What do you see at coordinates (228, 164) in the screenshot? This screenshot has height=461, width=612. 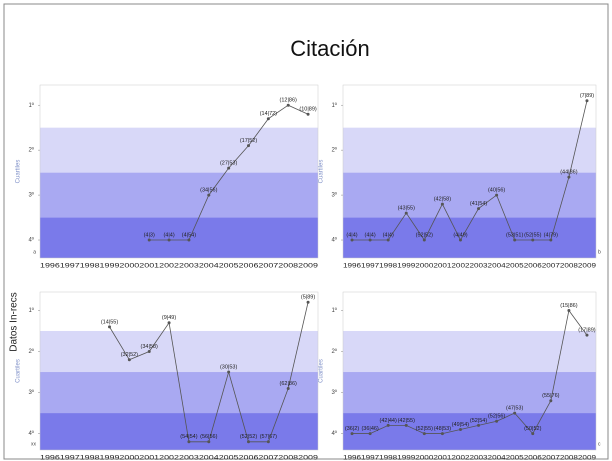 I see `point-label: (27|53)` at bounding box center [228, 164].